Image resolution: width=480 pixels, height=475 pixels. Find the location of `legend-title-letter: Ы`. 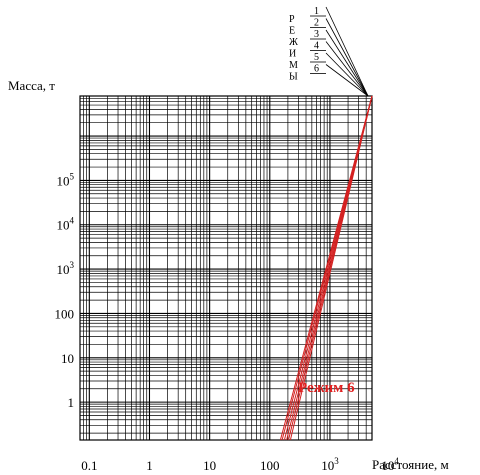

legend-title-letter: Ы is located at coordinates (293, 77).